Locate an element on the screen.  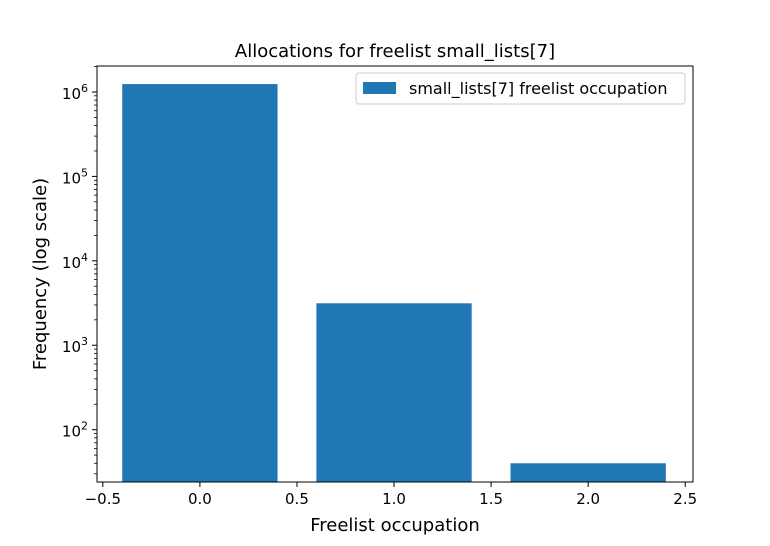
y-tick-label: 10³ is located at coordinates (75, 345).